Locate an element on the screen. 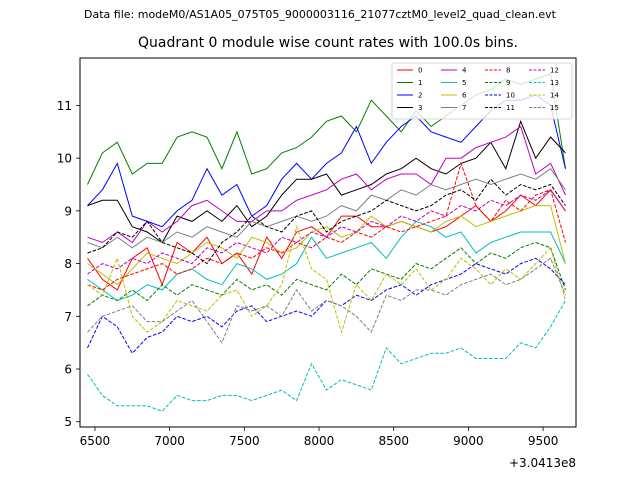 This screenshot has height=480, width=640. y-axis: 5 6 7 8 9 10 11 is located at coordinates (68, 264).